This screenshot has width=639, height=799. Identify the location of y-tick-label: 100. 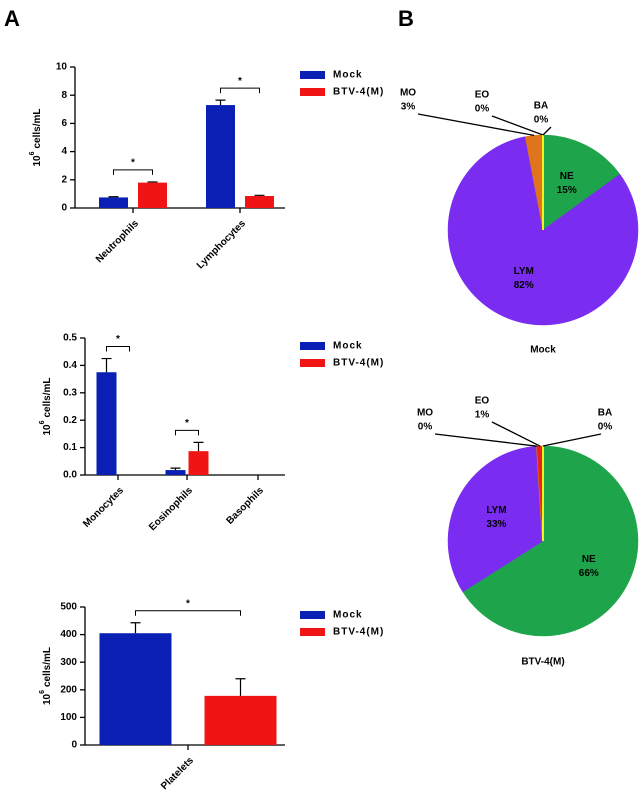
(68, 717).